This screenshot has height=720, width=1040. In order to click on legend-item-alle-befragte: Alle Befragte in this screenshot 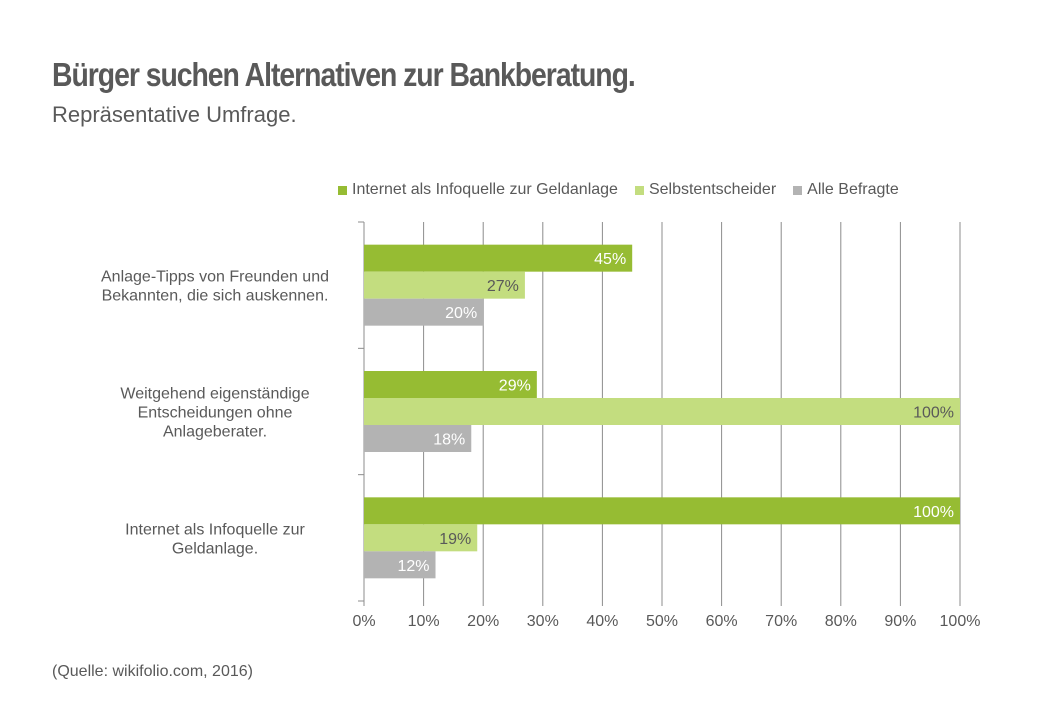, I will do `click(846, 190)`.